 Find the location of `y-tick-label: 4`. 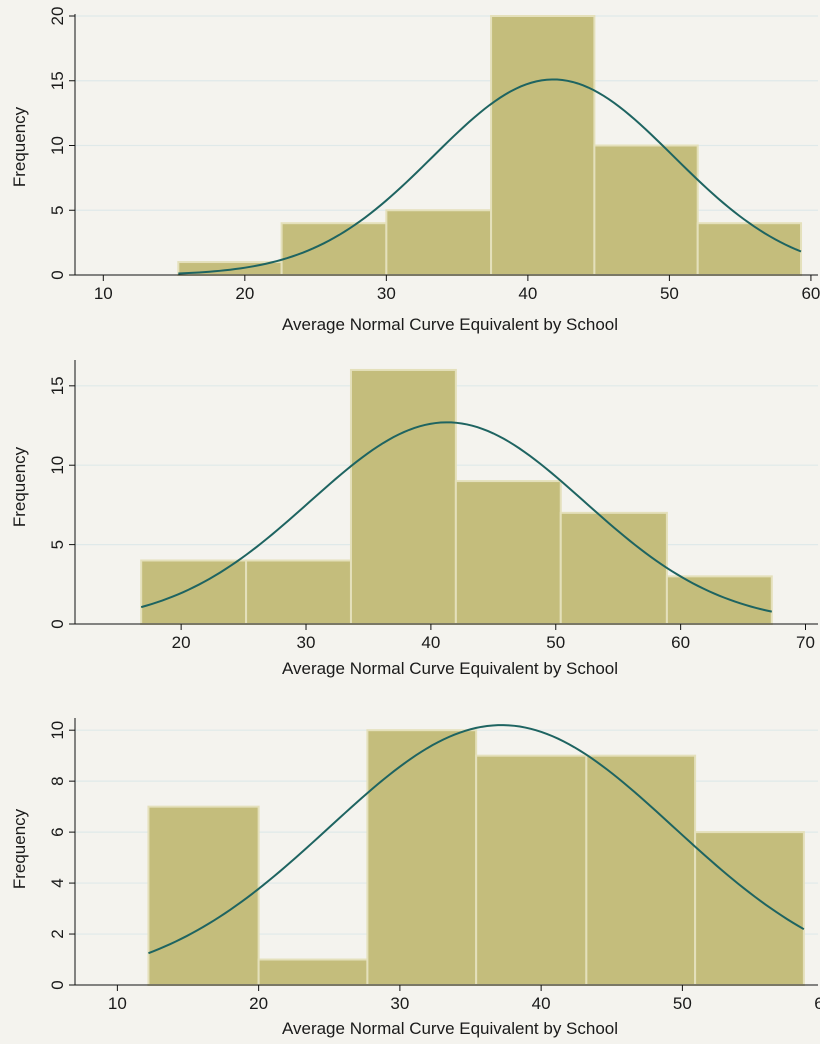

y-tick-label: 4 is located at coordinates (57, 882).